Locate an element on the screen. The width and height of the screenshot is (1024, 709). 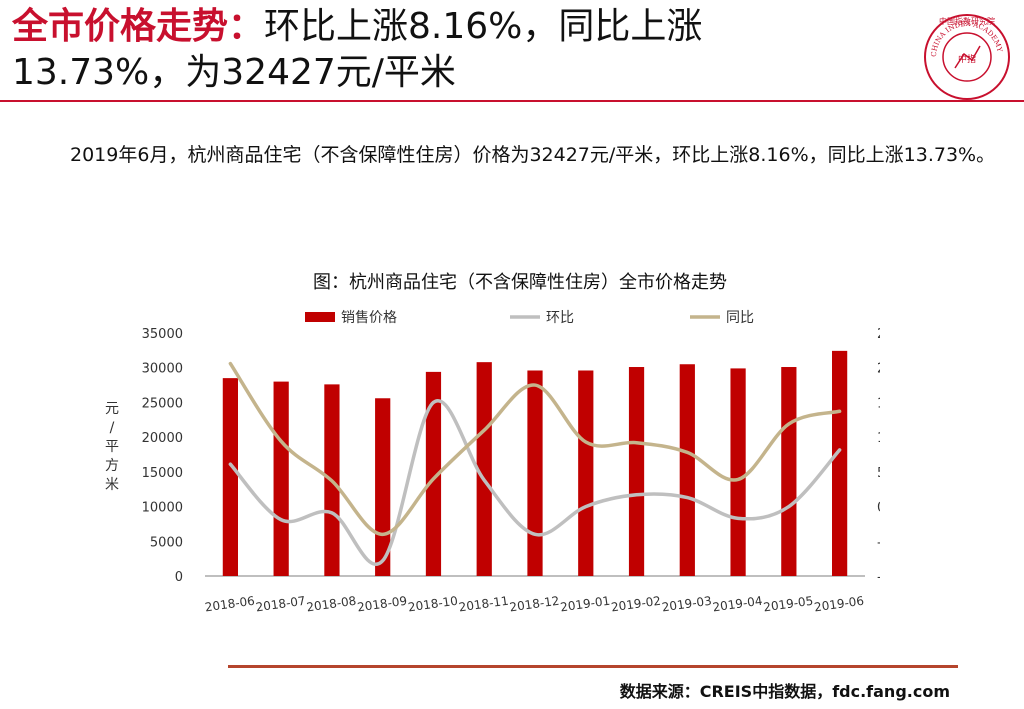
chart-title: 图：杭州商品住宅（不含保障性住房）全市价格走势 is located at coordinates (520, 282).